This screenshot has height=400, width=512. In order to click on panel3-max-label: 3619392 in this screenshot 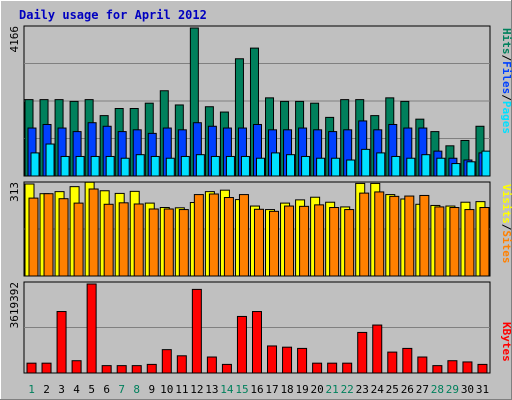, I will do `click(14, 305)`.